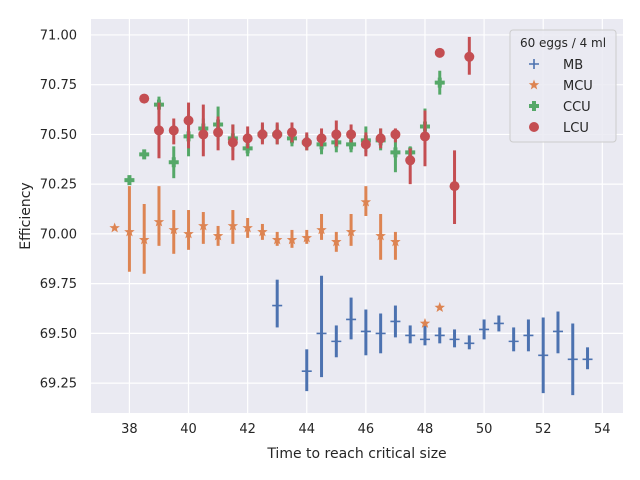  Describe the element at coordinates (576, 128) in the screenshot. I see `legend-label: LCU` at that location.